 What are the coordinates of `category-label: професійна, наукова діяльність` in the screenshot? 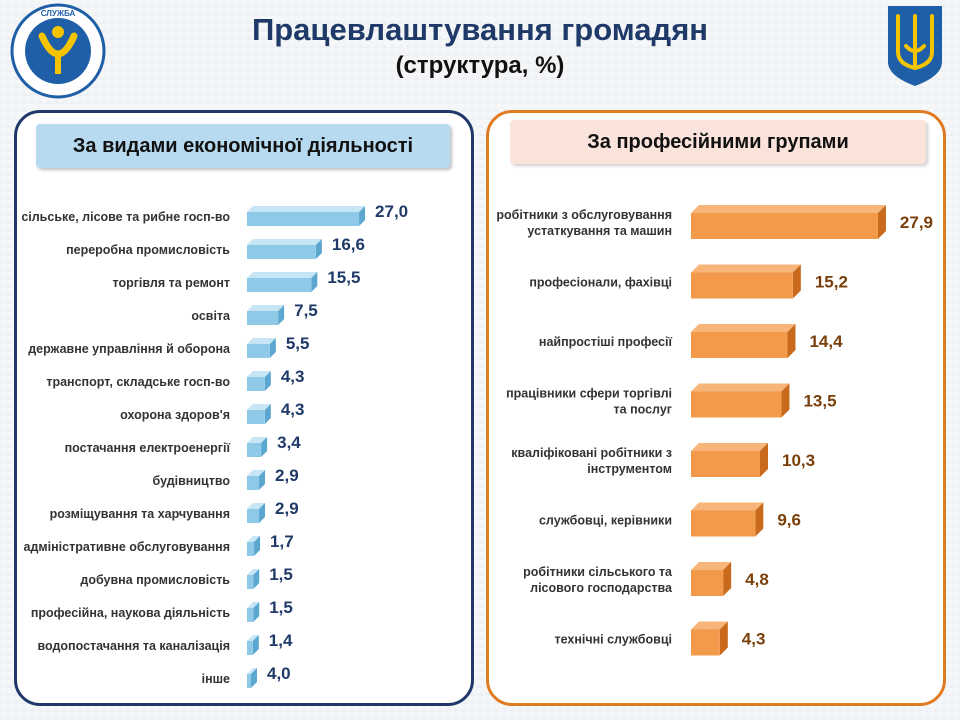 It's located at (130, 613).